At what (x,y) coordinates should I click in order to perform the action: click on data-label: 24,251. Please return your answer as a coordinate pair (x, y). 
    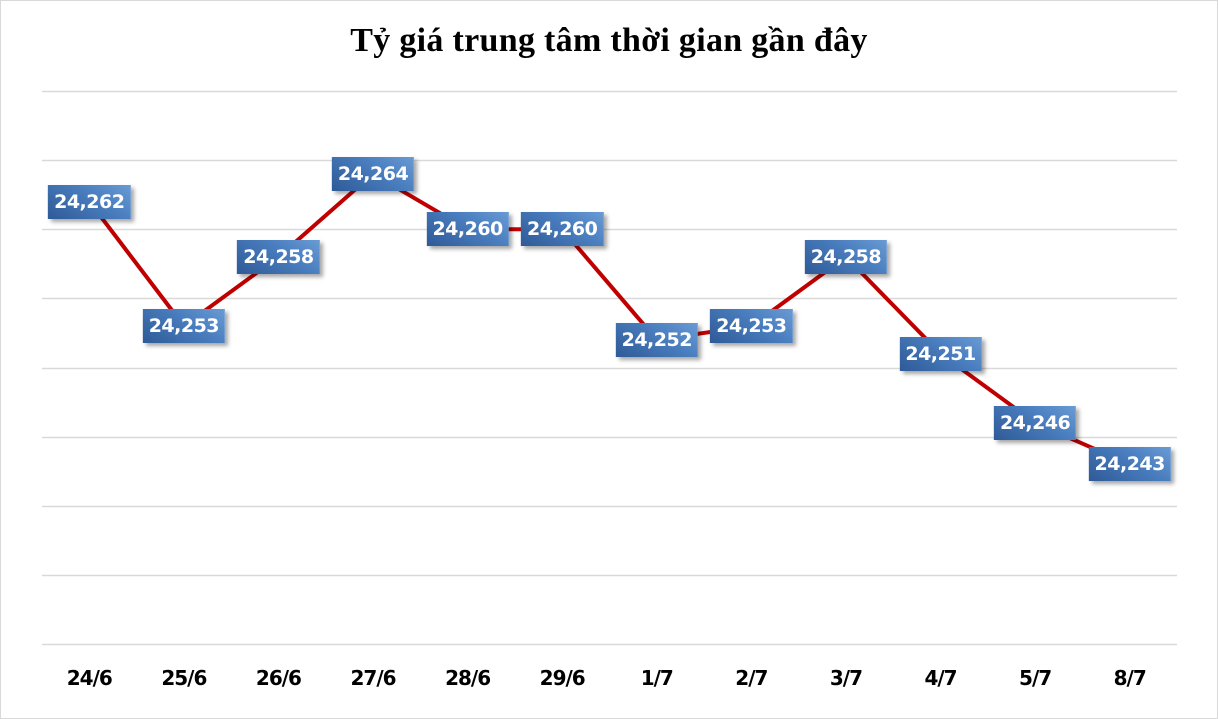
    Looking at the image, I should click on (940, 353).